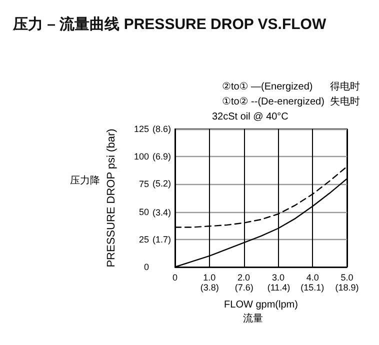 This screenshot has width=379, height=345. What do you see at coordinates (250, 117) in the screenshot?
I see `text: 32cSt oil @ 40°C` at bounding box center [250, 117].